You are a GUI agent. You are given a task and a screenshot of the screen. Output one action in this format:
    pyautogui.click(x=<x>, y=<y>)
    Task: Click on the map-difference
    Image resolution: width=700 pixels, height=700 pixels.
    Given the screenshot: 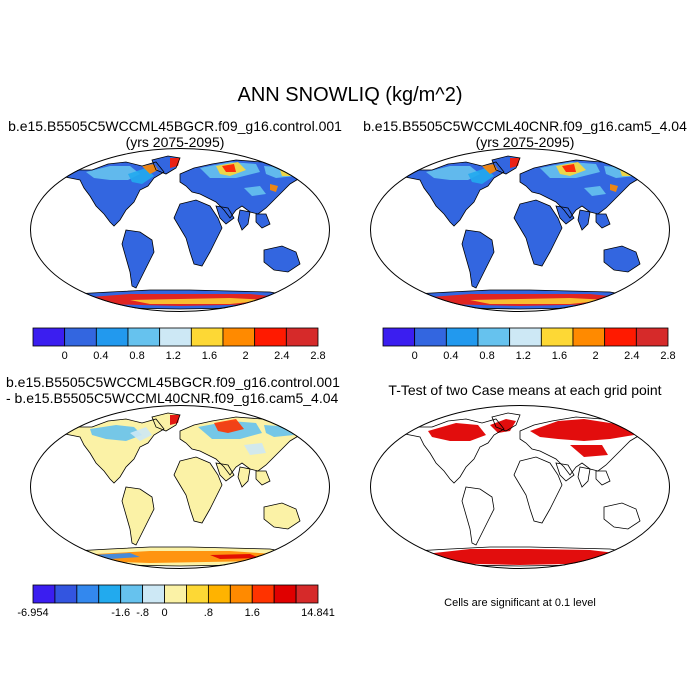 What is the action you would take?
    pyautogui.click(x=180, y=487)
    